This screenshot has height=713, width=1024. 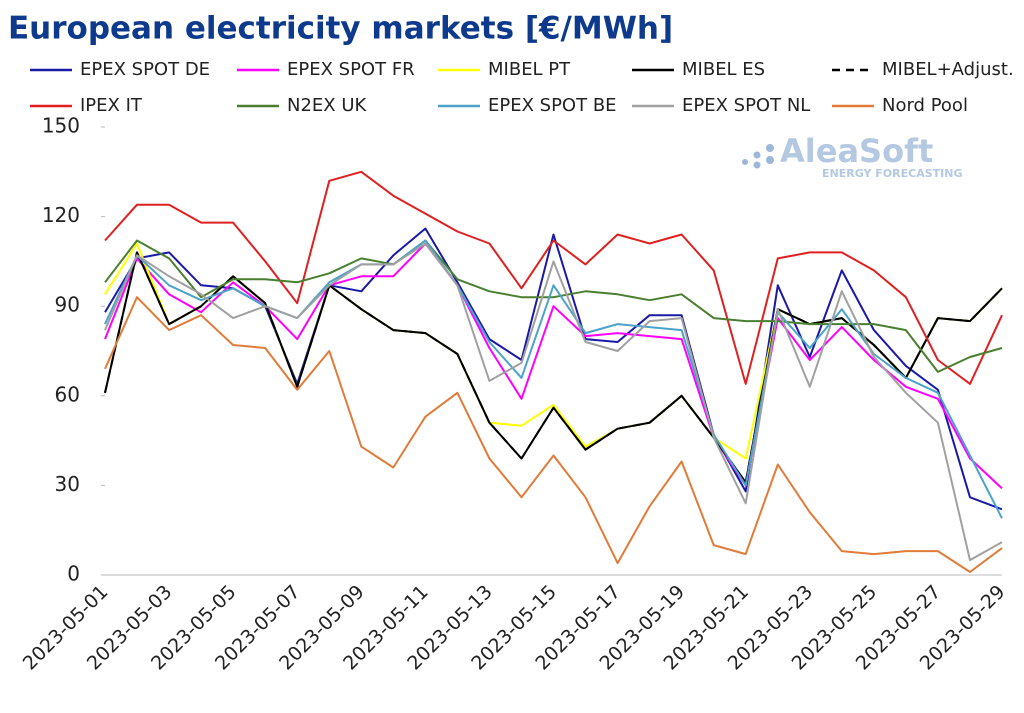 I want to click on y-tick-label: 0, so click(x=73, y=574).